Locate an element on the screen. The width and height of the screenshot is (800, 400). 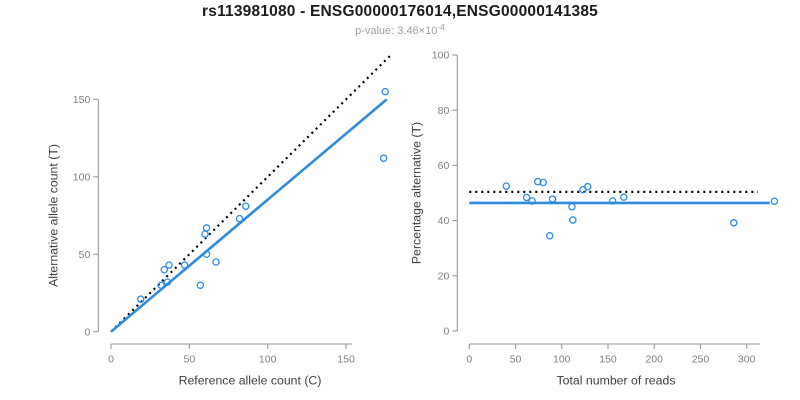
x-tick-label: 300 is located at coordinates (747, 360).